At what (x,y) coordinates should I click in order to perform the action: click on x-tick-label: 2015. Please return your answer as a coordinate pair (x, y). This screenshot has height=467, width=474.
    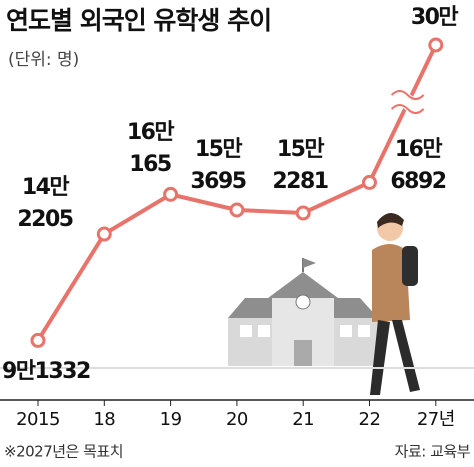
    Looking at the image, I should click on (38, 419).